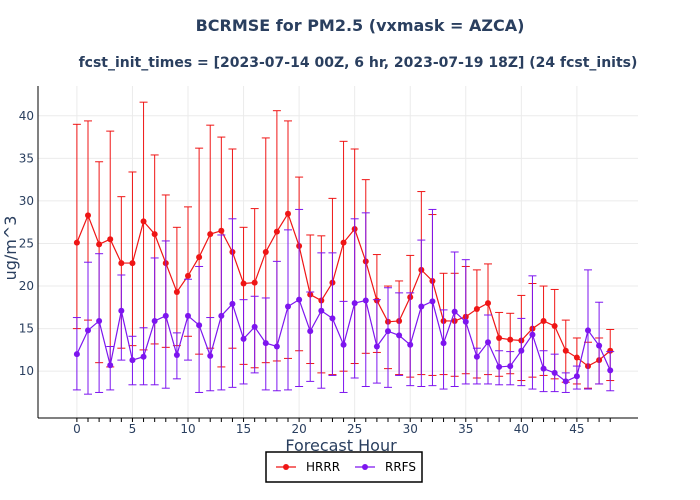 The height and width of the screenshot is (500, 700). I want to click on x-axis-label: Forecast Hour, so click(341, 445).